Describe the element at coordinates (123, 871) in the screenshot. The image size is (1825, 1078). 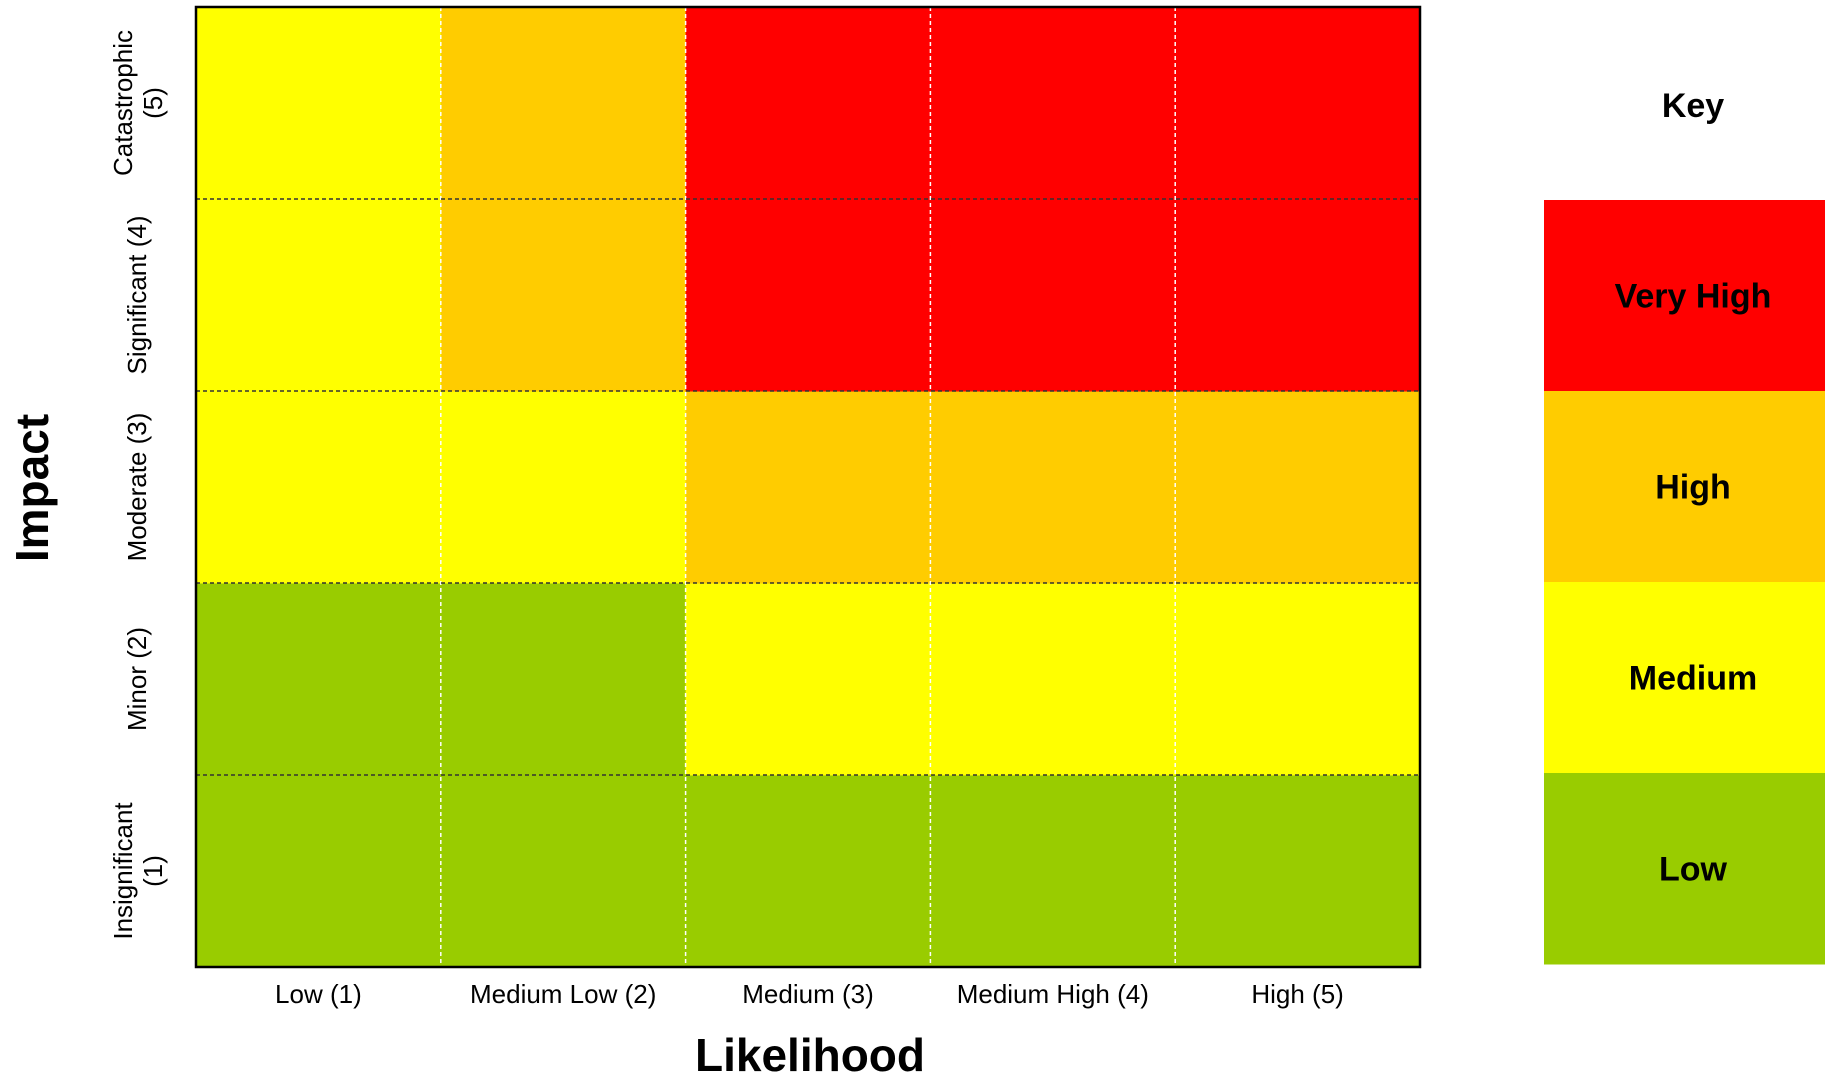
I see `y-tick-label-line: Insignificant` at that location.